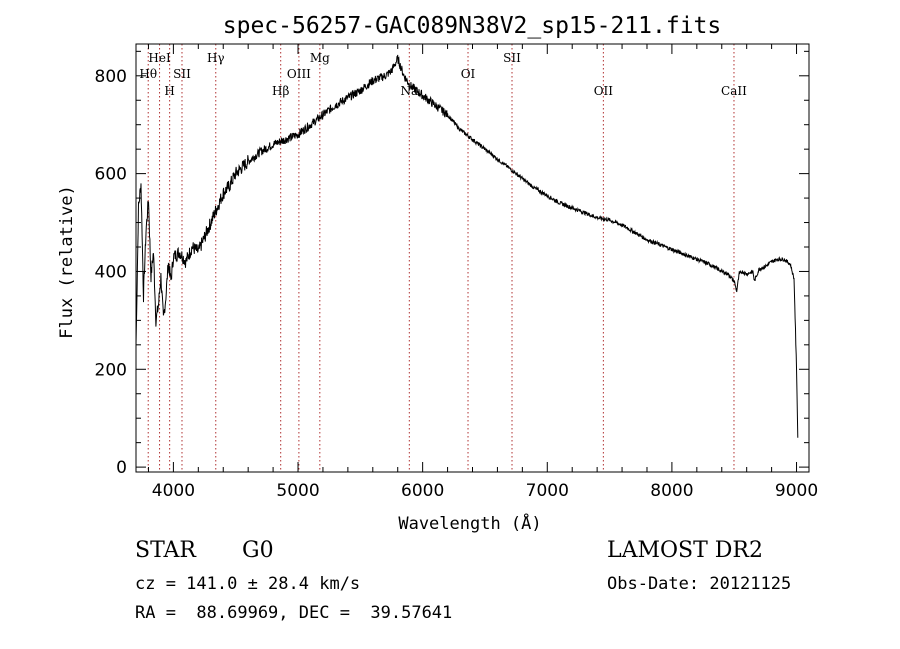  Describe the element at coordinates (248, 584) in the screenshot. I see `redshift-velocity: cz = 141.0 ± 28.4 km/s` at that location.